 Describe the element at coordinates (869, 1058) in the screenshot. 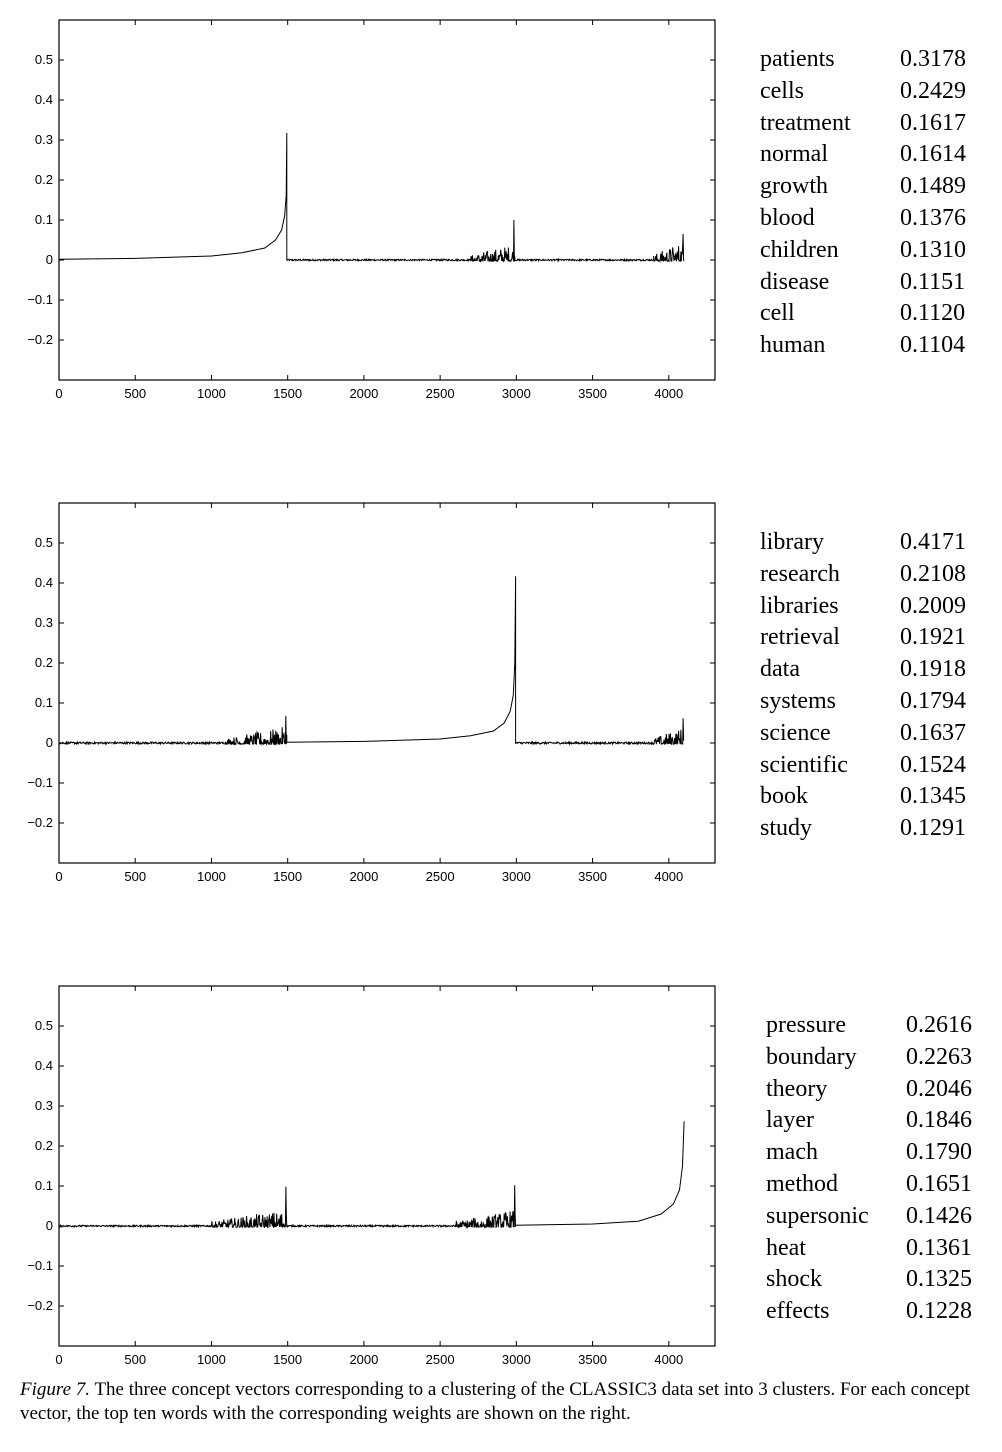

I see `word-weight-row: boundary 0.2263` at that location.